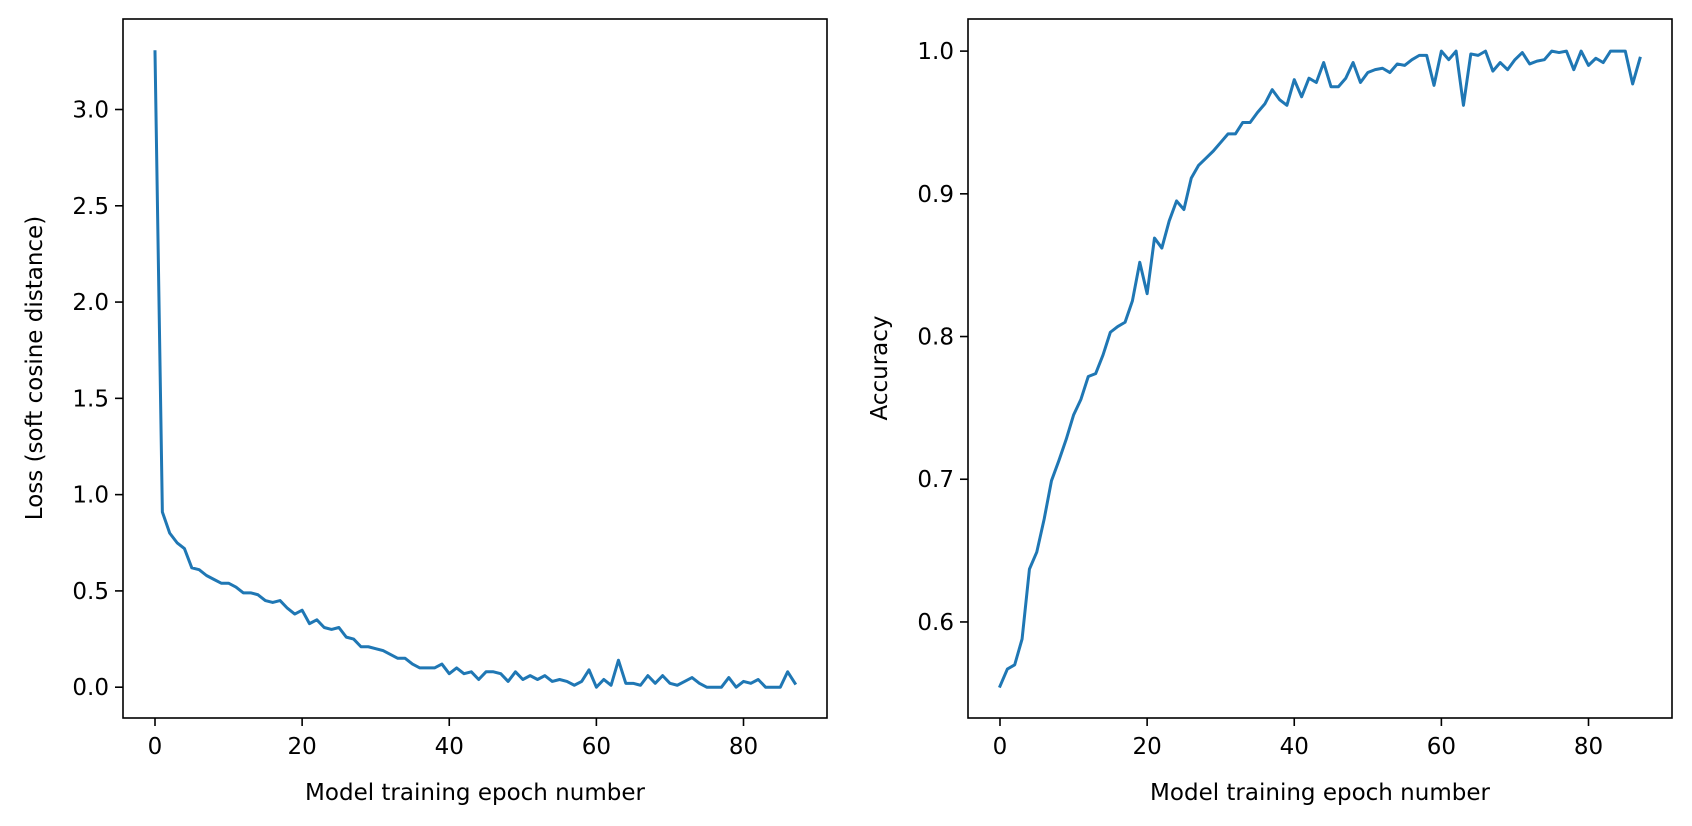 This screenshot has height=826, width=1692. I want to click on loss-y-axis-label: Loss (soft cosine distance), so click(35, 368).